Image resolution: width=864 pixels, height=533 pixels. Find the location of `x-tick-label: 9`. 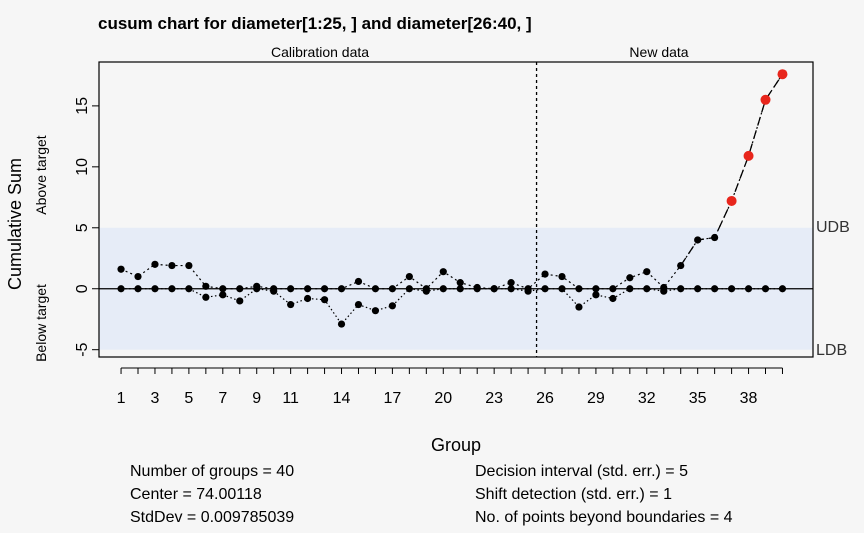

x-tick-label: 9 is located at coordinates (256, 398).